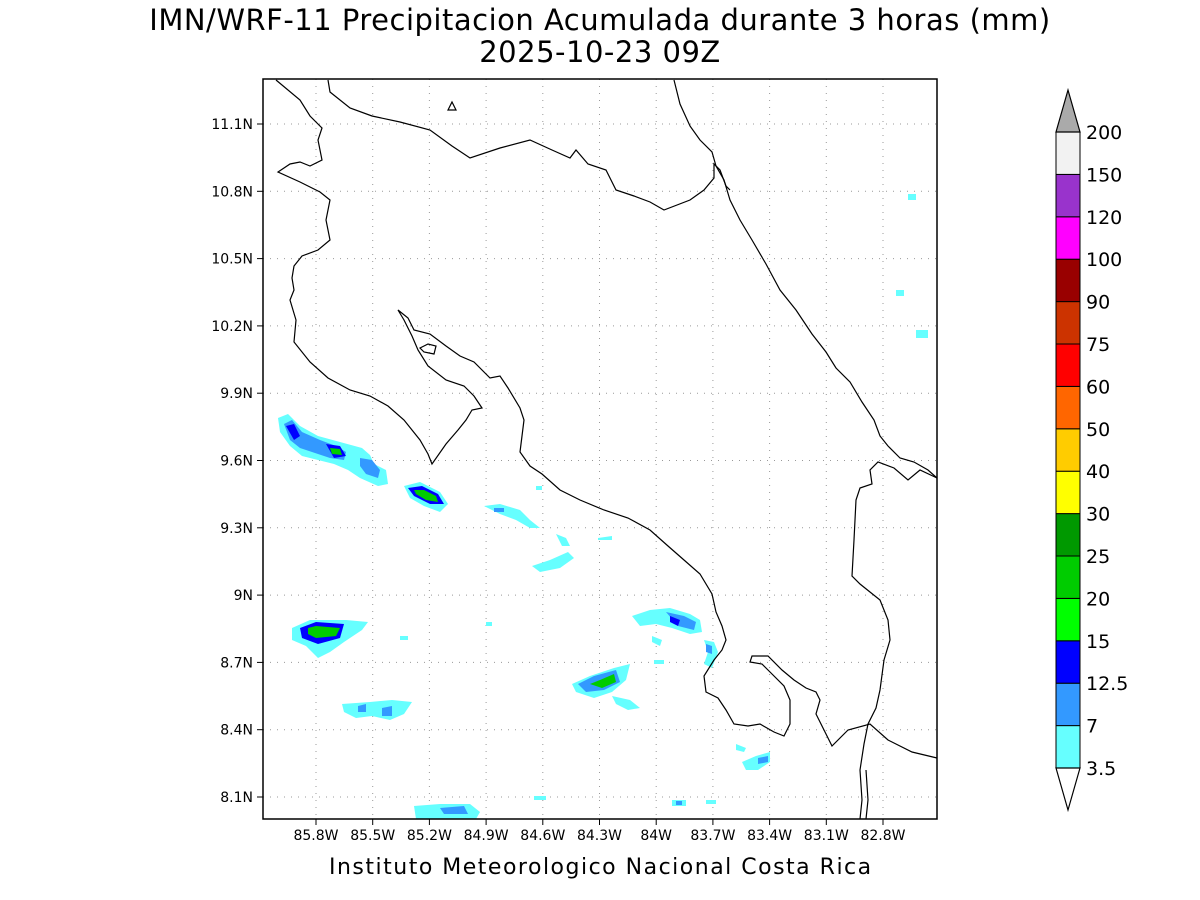 Image resolution: width=1200 pixels, height=900 pixels. Describe the element at coordinates (243, 596) in the screenshot. I see `lat-tick-label: 9N` at that location.